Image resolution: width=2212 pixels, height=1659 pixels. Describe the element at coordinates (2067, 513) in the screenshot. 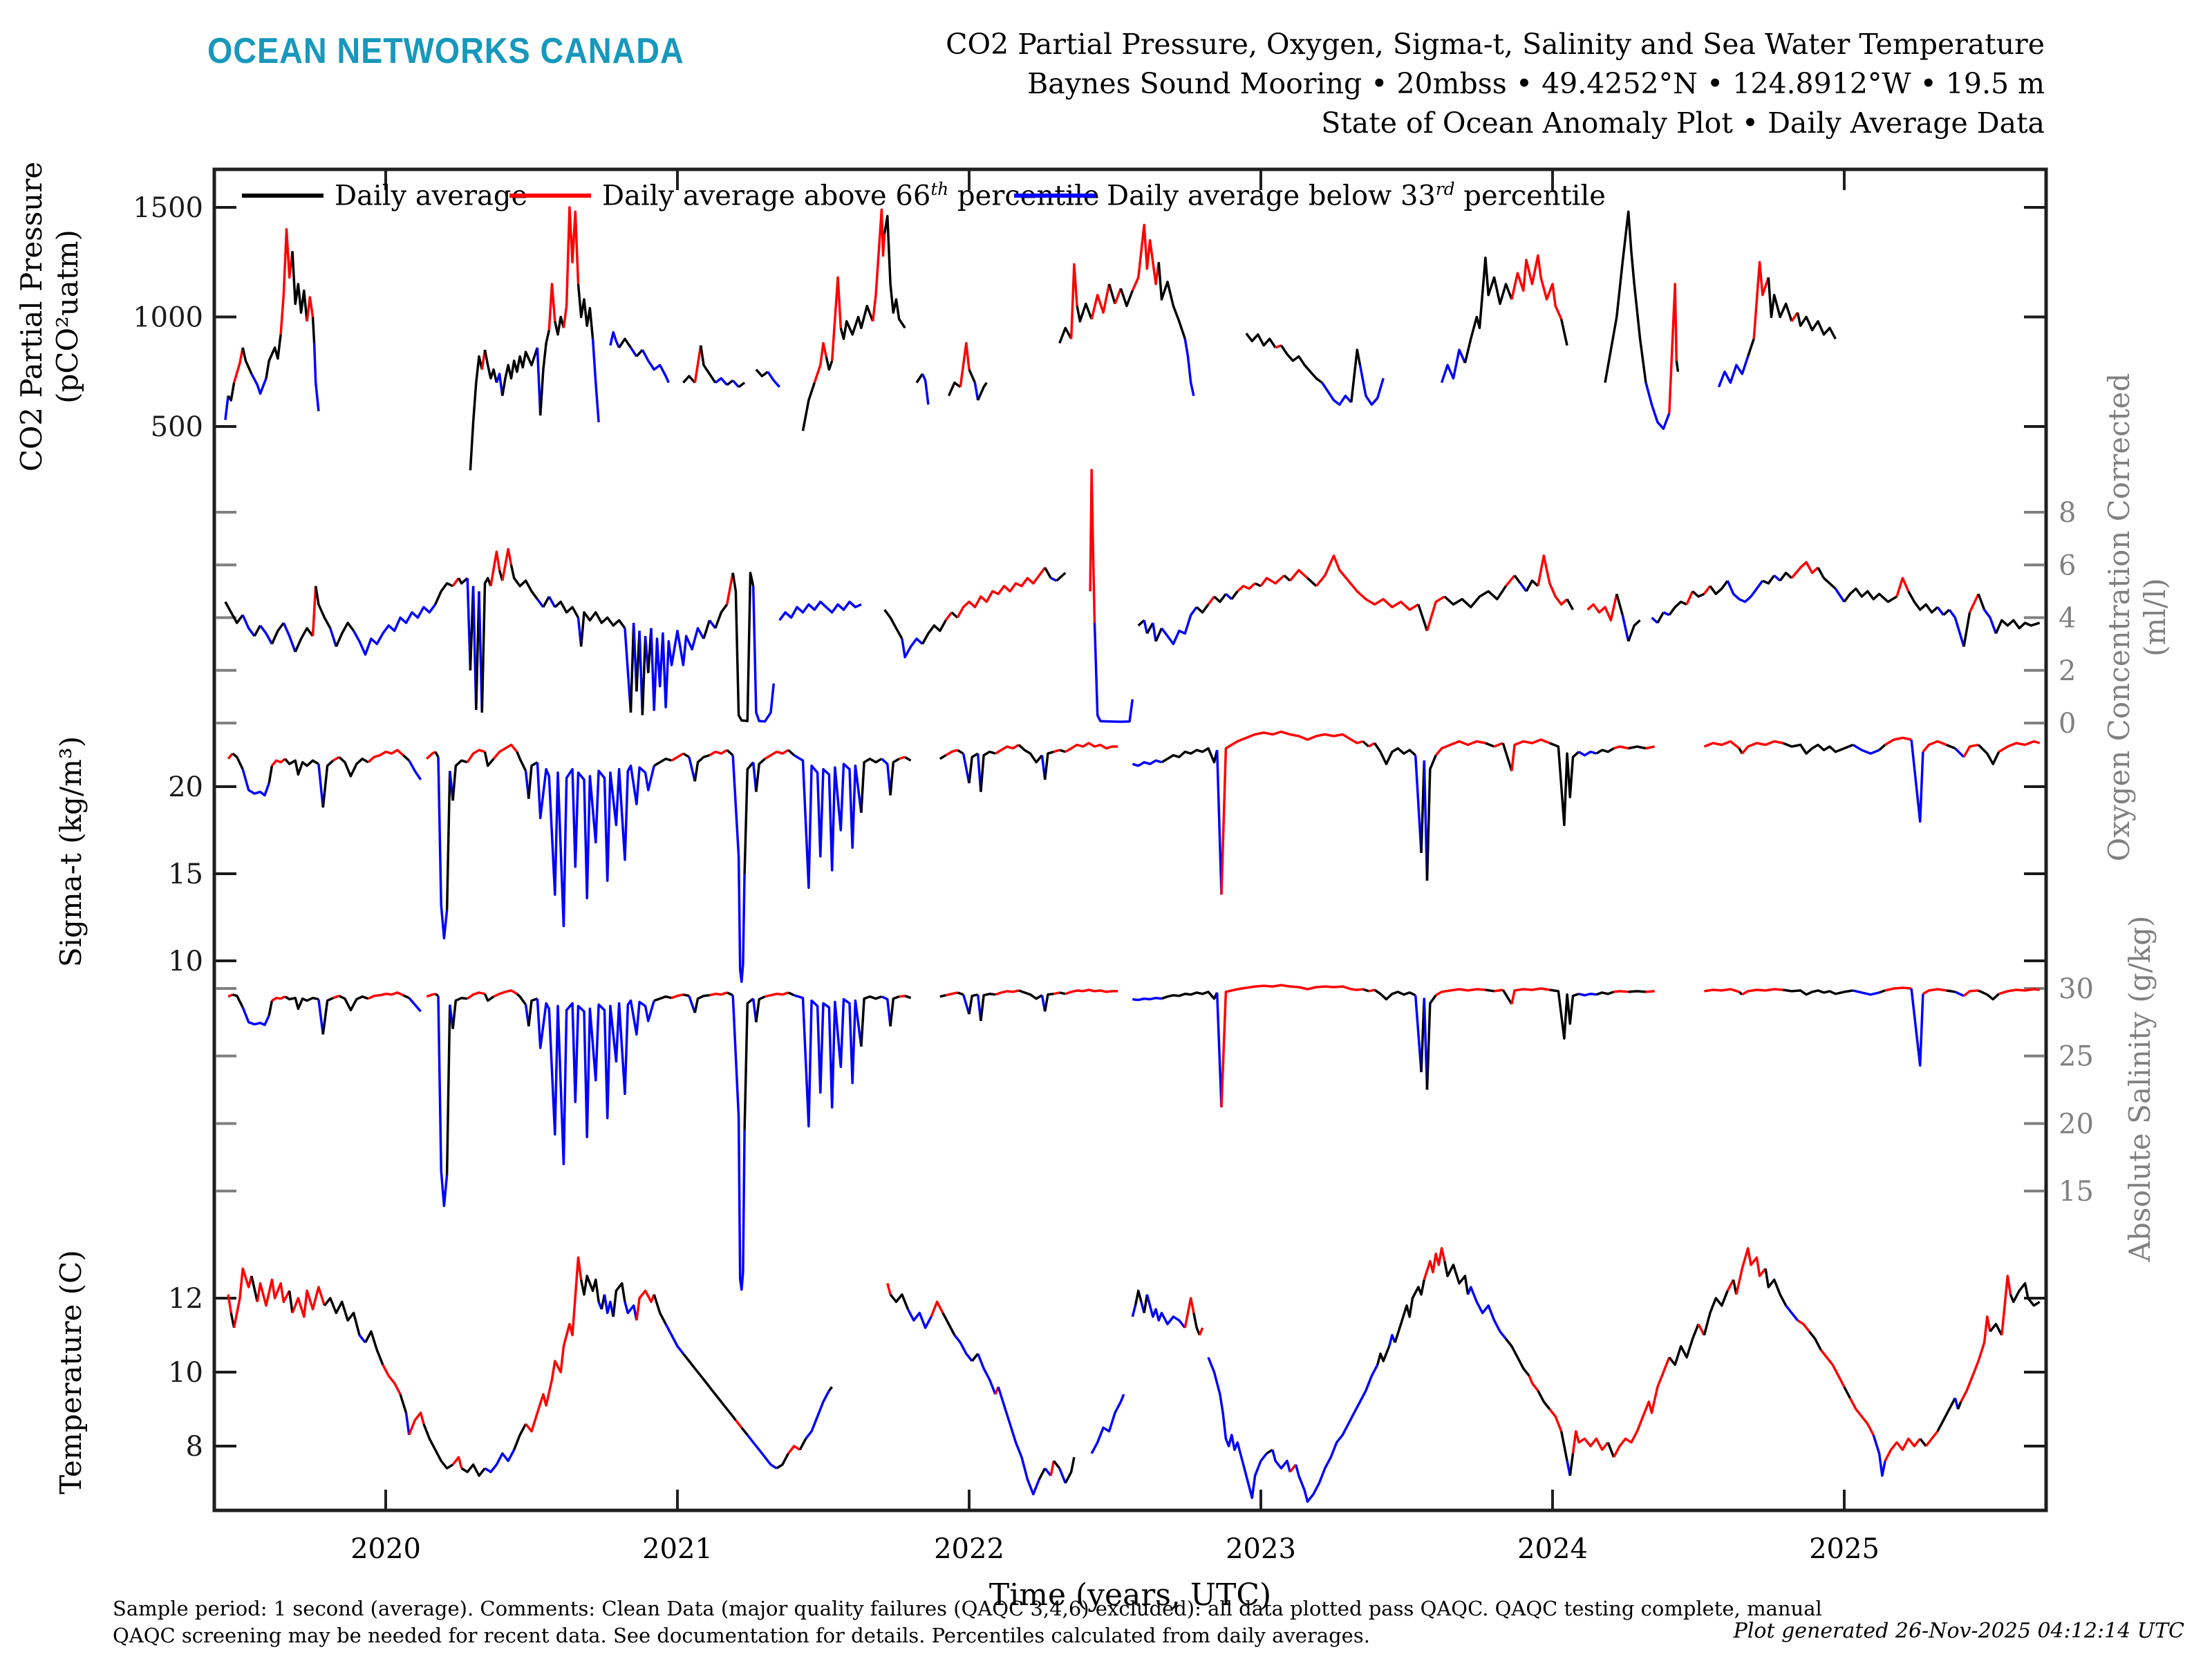

I see `y-tick-label-oxygen: 8` at that location.